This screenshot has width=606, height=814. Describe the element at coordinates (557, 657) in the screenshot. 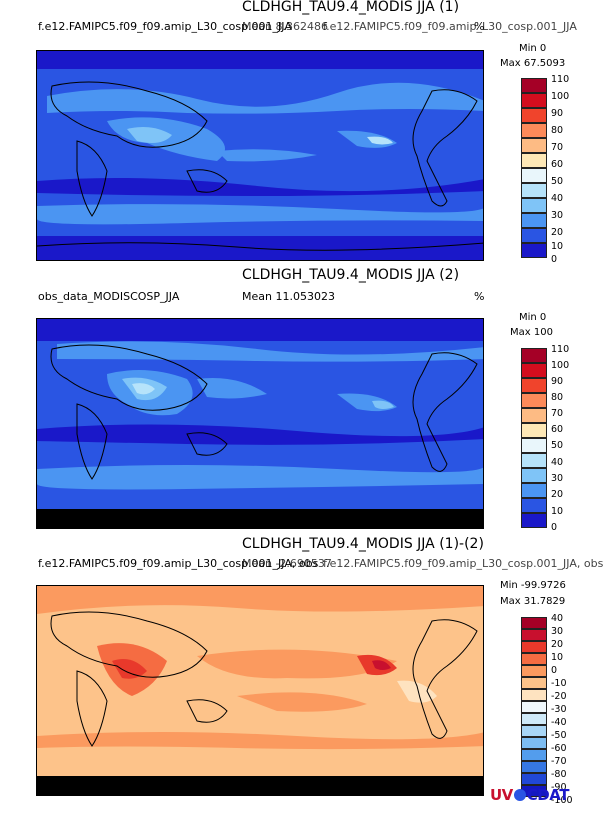

I see `panel3-cb-label: 10` at that location.